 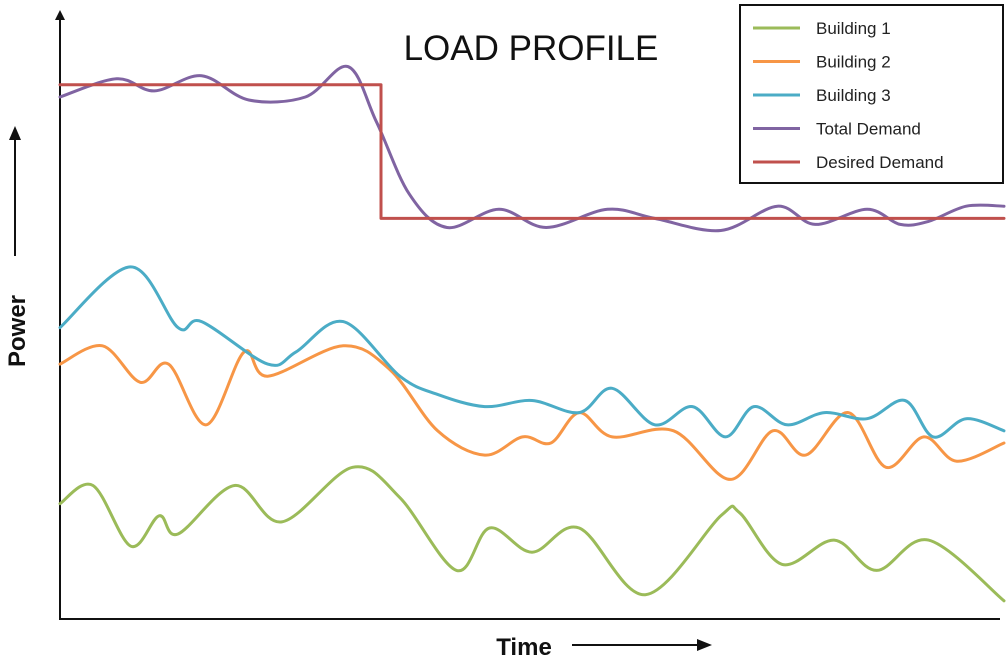 I want to click on legend-label-building-1: Building 1, so click(x=853, y=28).